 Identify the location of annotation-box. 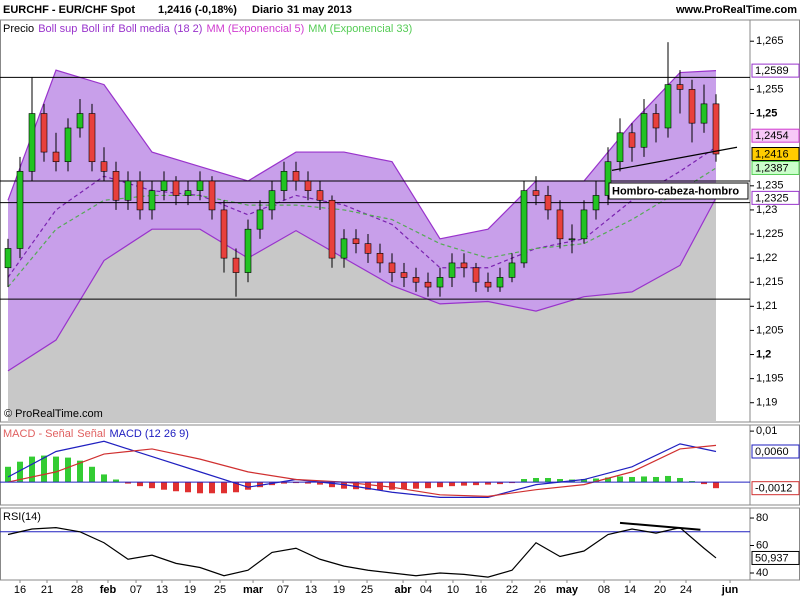
(678, 191).